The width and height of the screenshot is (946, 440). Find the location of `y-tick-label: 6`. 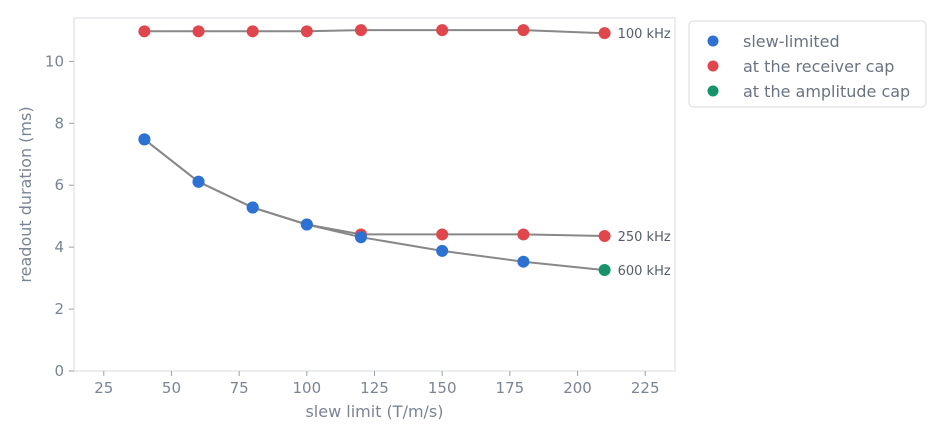

y-tick-label: 6 is located at coordinates (59, 185).